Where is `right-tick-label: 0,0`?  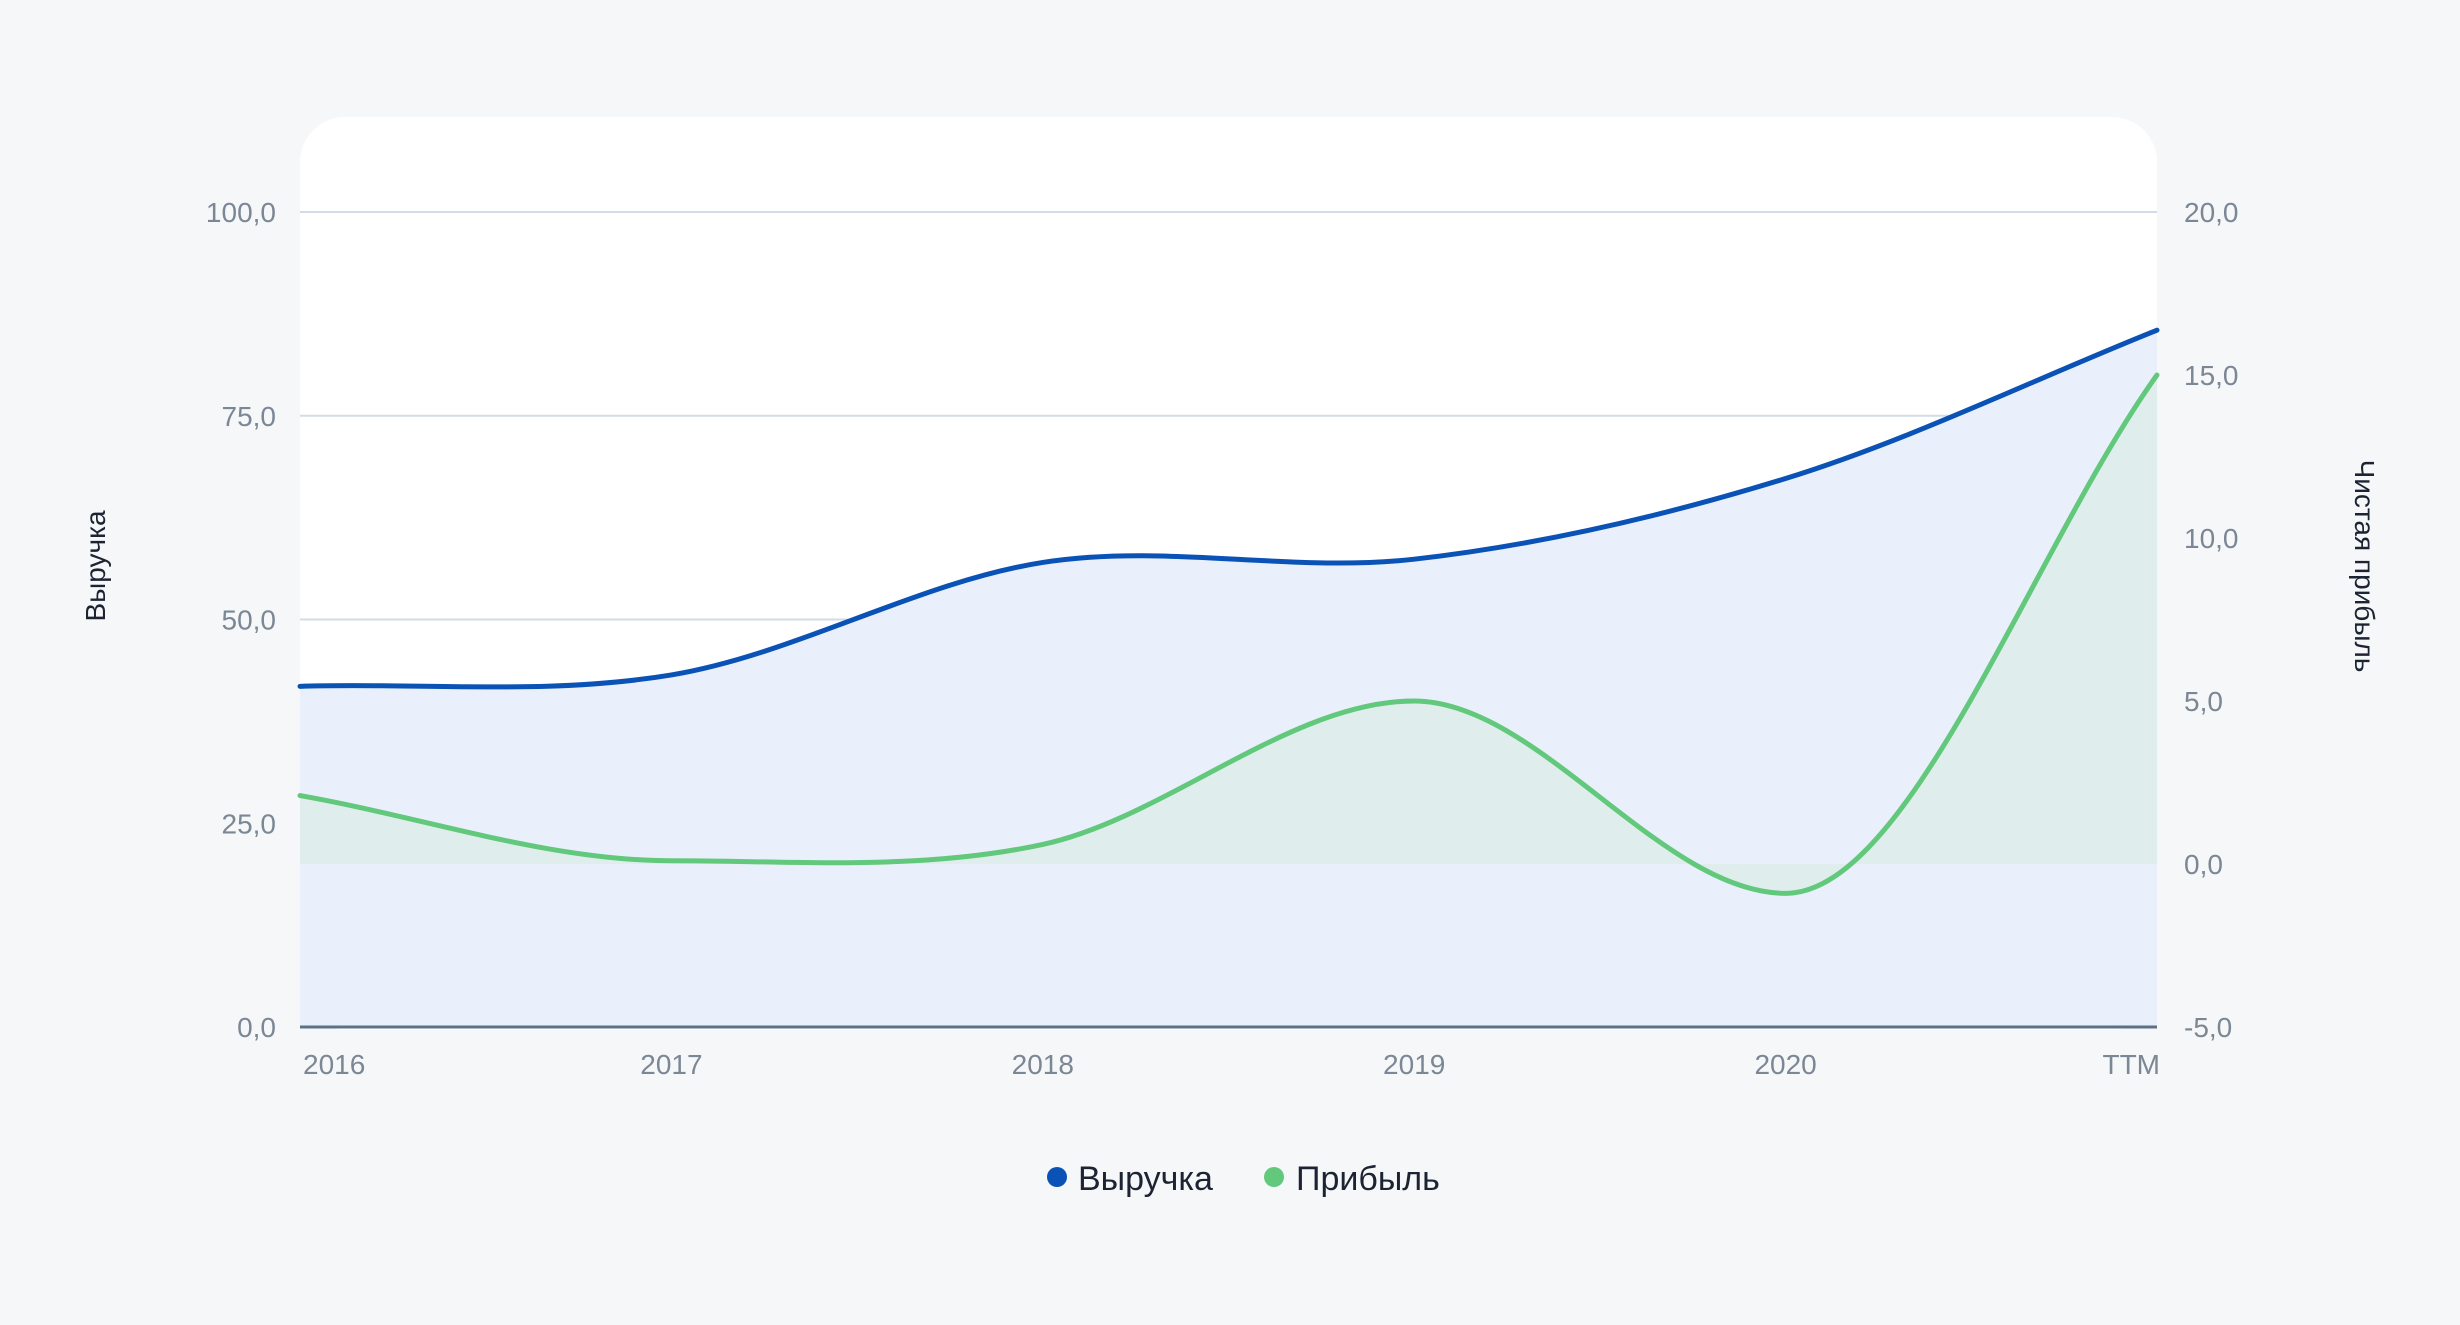
right-tick-label: 0,0 is located at coordinates (2203, 864).